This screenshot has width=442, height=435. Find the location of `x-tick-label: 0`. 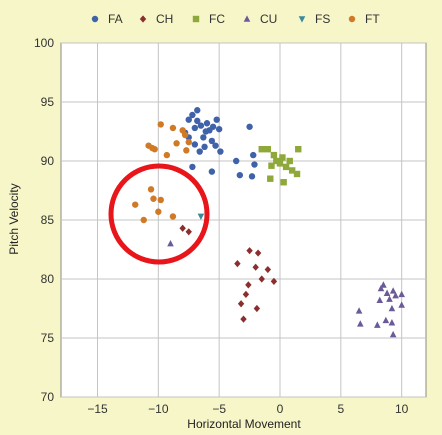

x-tick-label: 0 is located at coordinates (280, 409).